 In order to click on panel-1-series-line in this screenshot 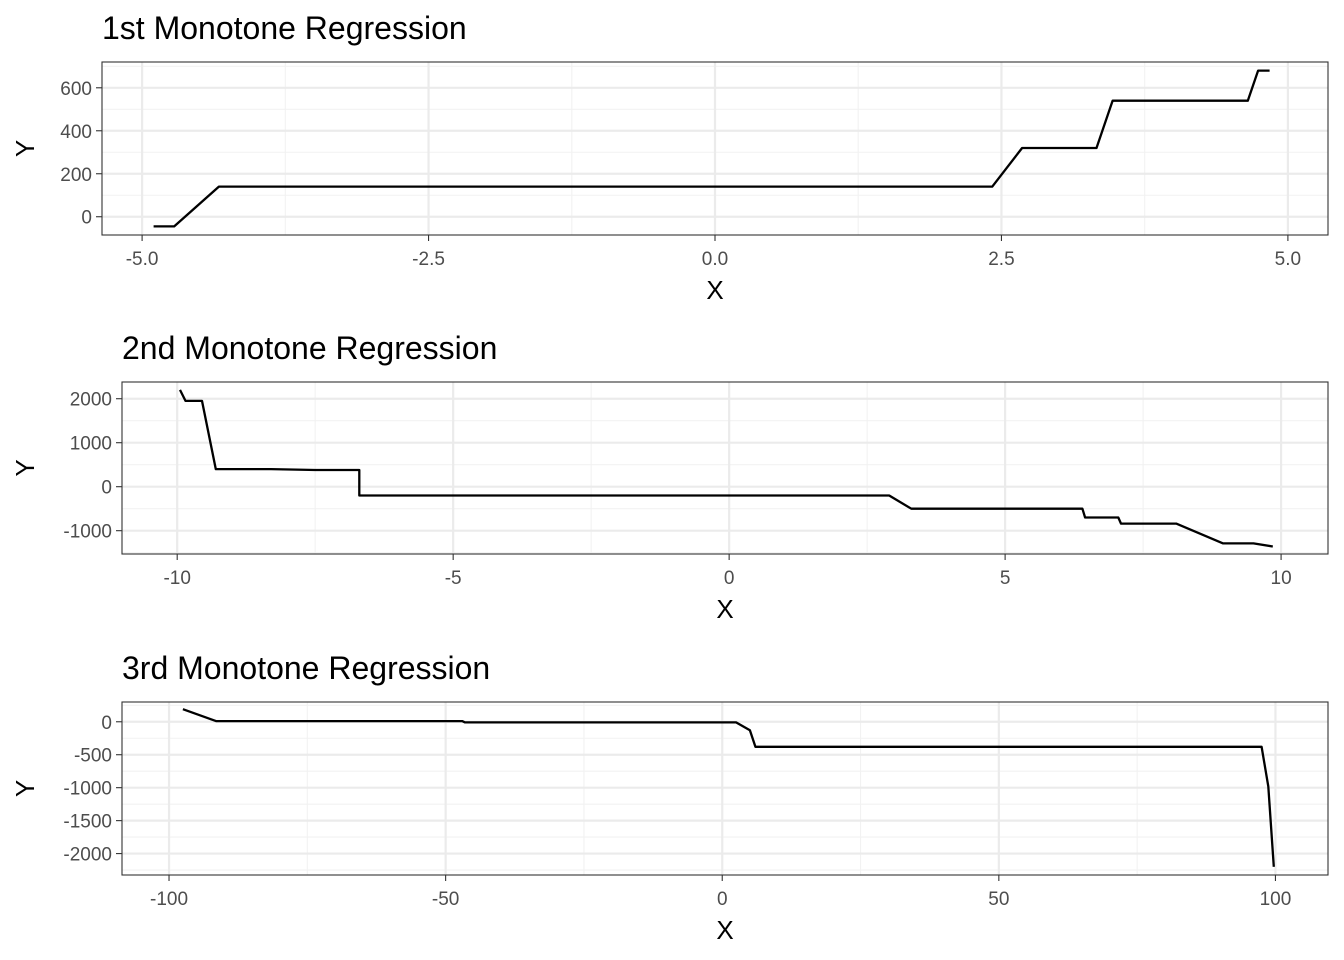, I will do `click(711, 148)`.